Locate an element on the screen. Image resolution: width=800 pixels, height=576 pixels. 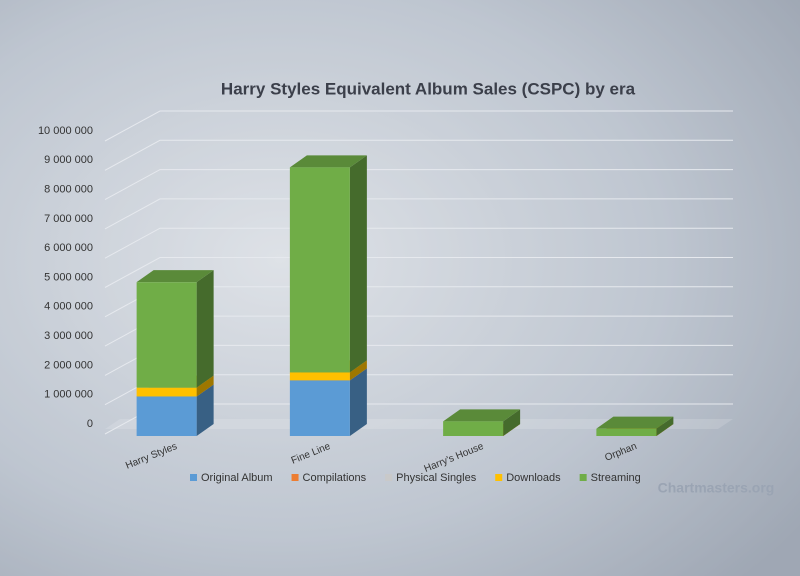
y-tick-label: 8 000 000 is located at coordinates (68, 190).